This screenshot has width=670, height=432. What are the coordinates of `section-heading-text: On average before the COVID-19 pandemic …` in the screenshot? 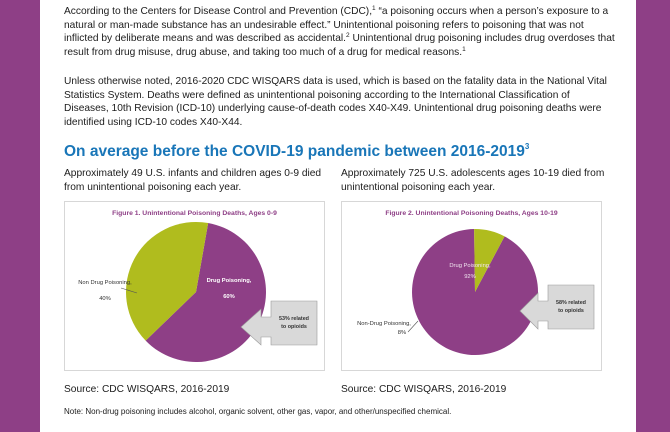 It's located at (294, 151).